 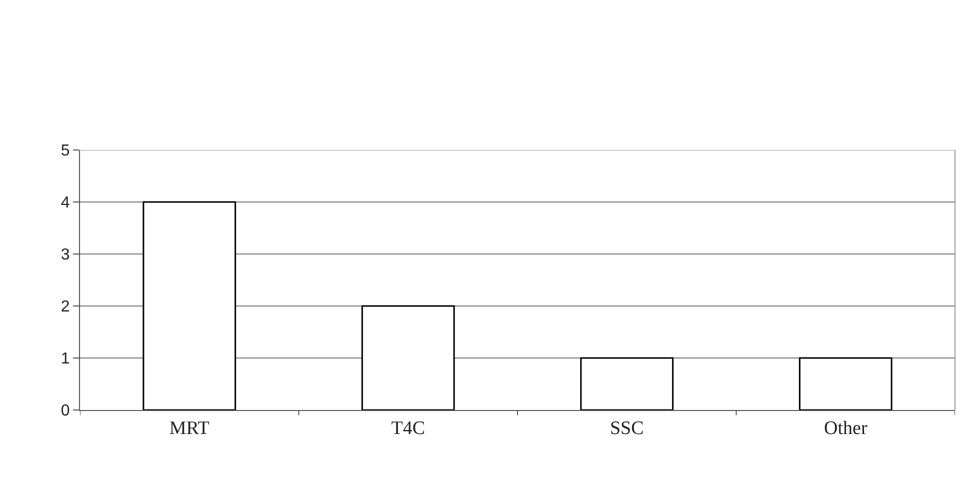 I want to click on y-tick-label: 0, so click(x=65, y=411).